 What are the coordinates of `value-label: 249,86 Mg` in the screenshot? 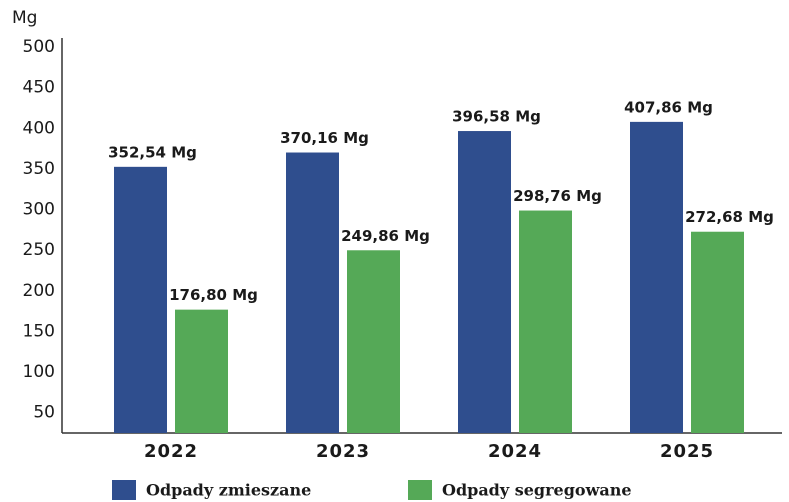 It's located at (385, 236).